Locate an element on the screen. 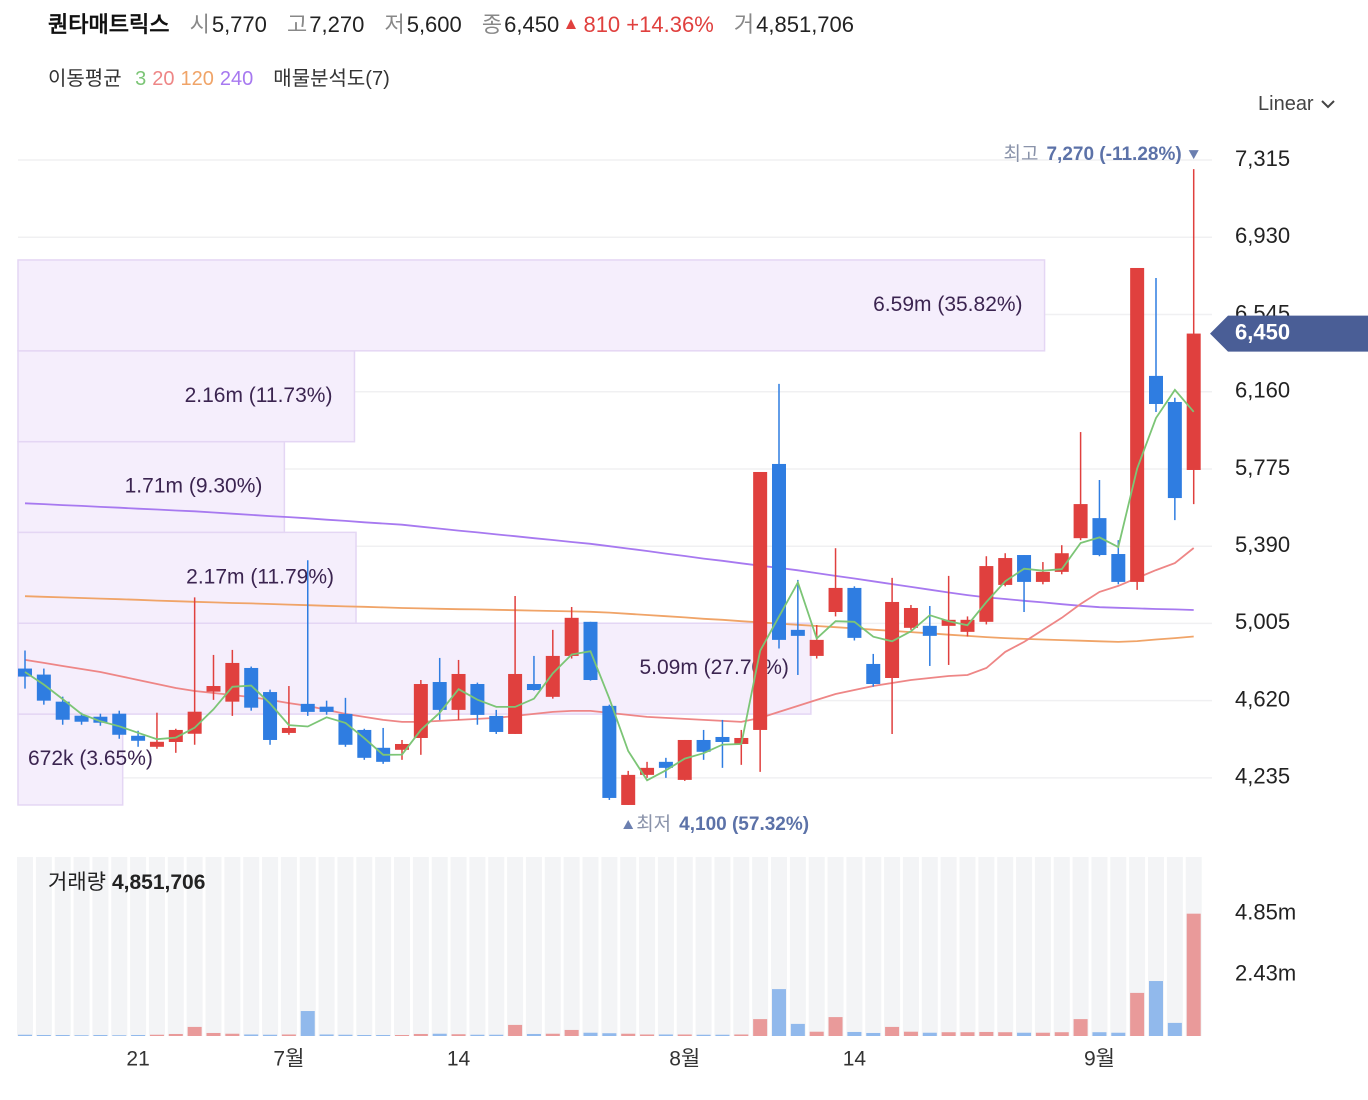 This screenshot has height=1100, width=1368. field-label: 시 is located at coordinates (199, 24).